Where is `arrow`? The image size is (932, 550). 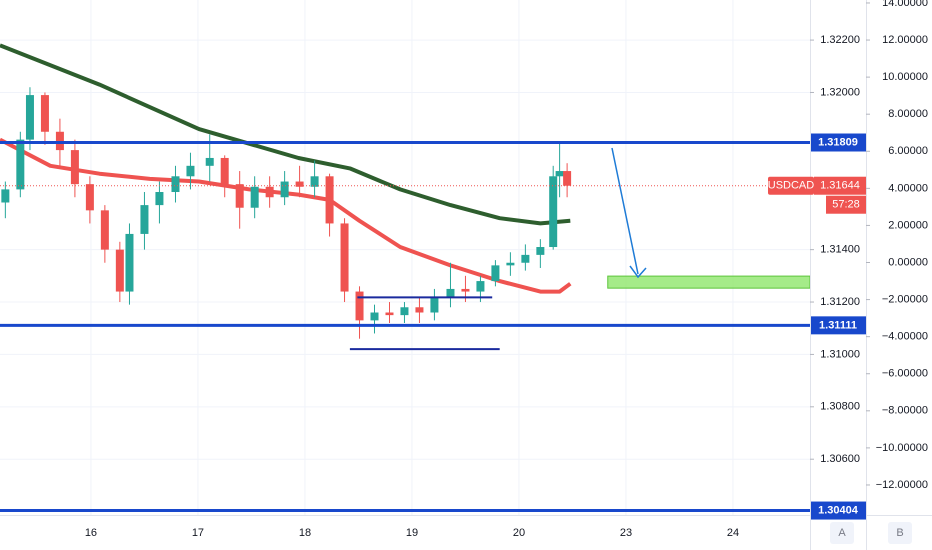
arrow is located at coordinates (629, 213).